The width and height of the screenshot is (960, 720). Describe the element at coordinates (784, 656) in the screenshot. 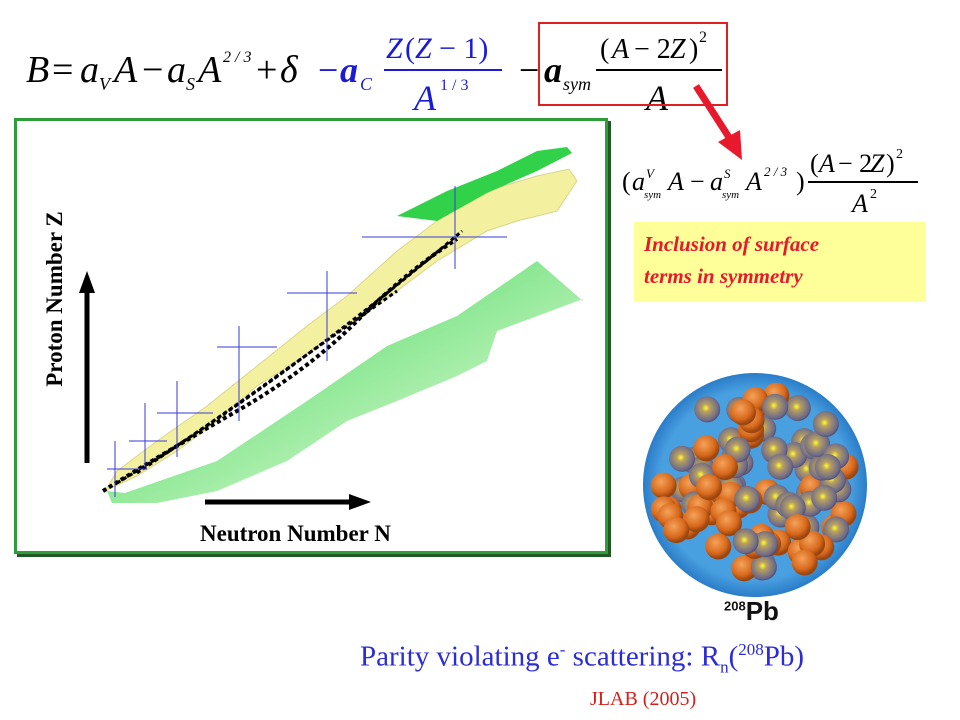

I see `caption-isotope-element: Pb)` at that location.